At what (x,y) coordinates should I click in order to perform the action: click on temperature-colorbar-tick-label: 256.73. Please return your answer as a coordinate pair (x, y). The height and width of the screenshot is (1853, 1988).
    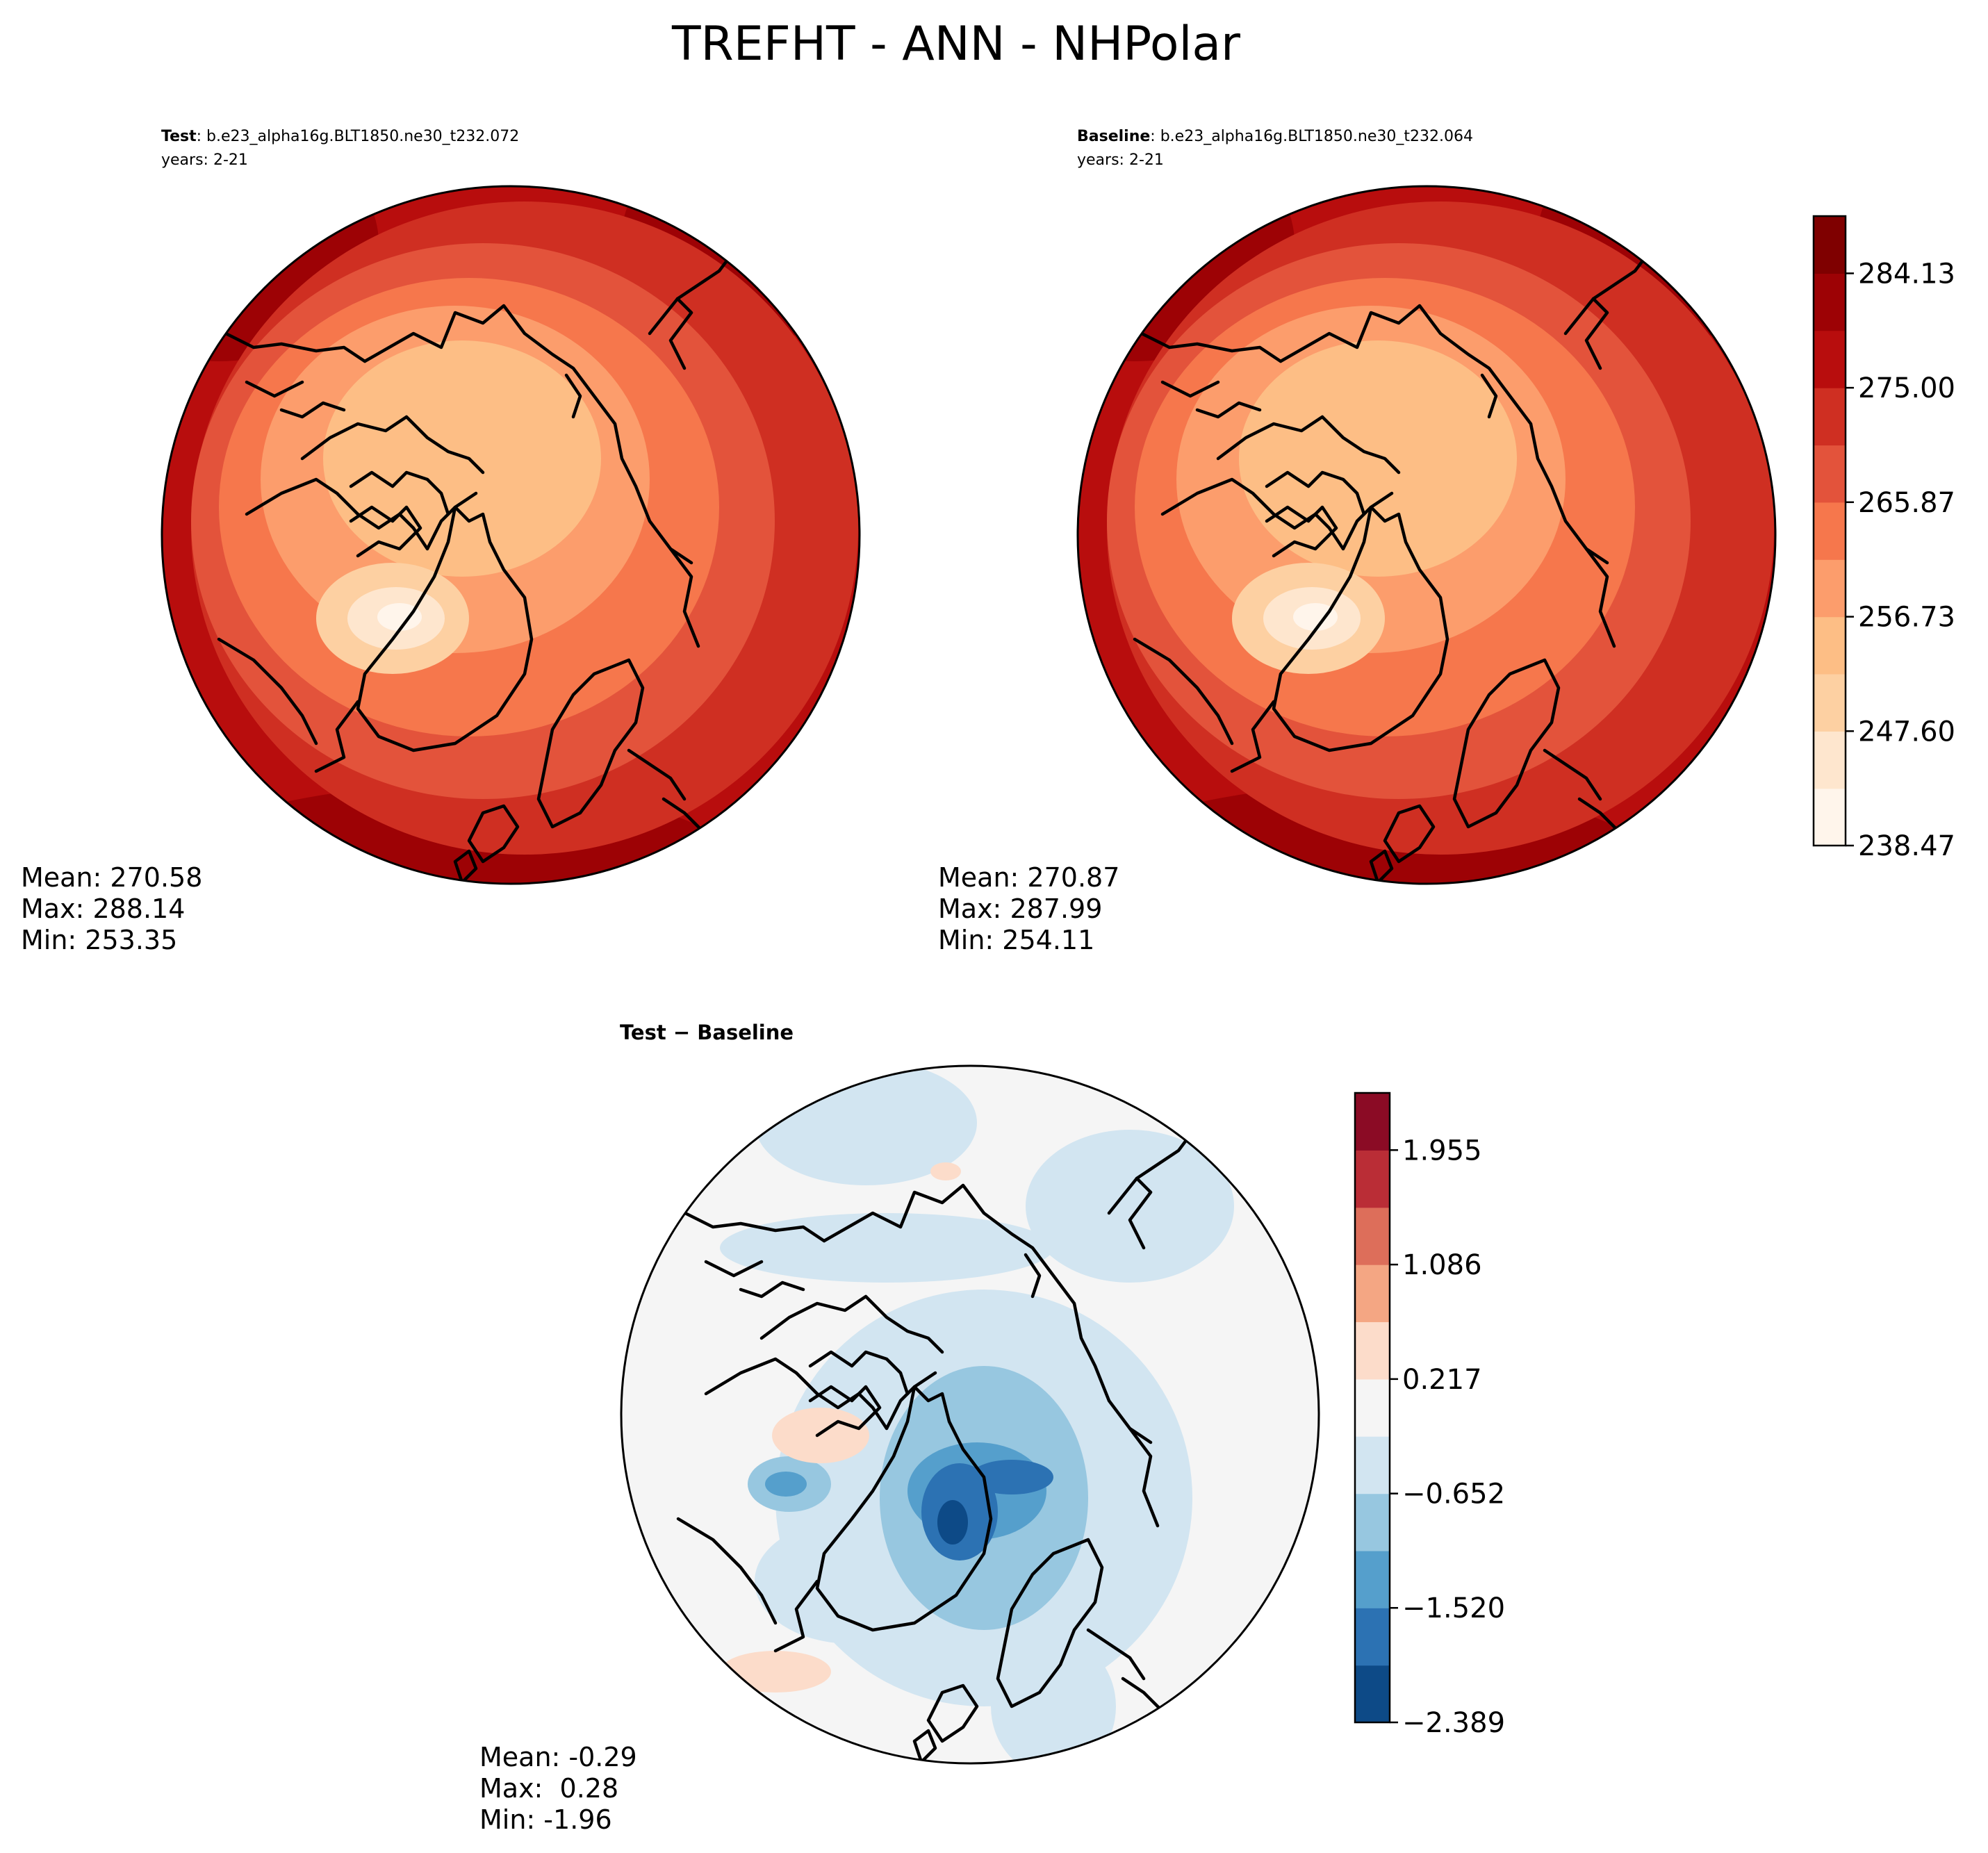
    Looking at the image, I should click on (1906, 618).